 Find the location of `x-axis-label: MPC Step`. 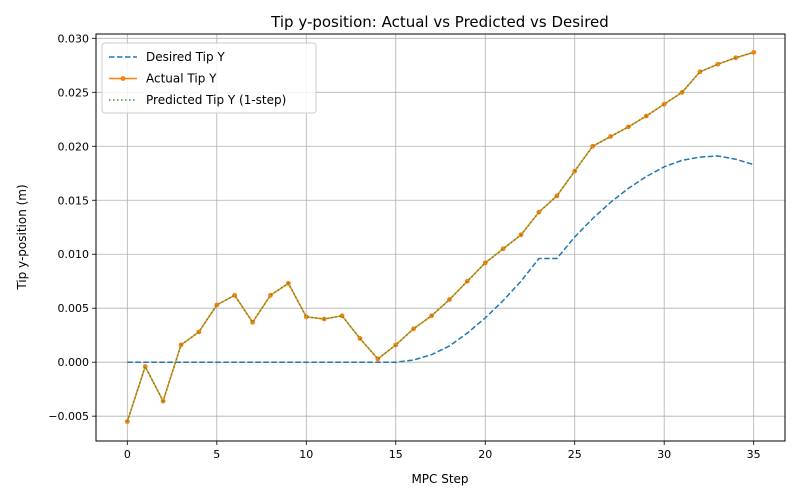

x-axis-label: MPC Step is located at coordinates (439, 479).